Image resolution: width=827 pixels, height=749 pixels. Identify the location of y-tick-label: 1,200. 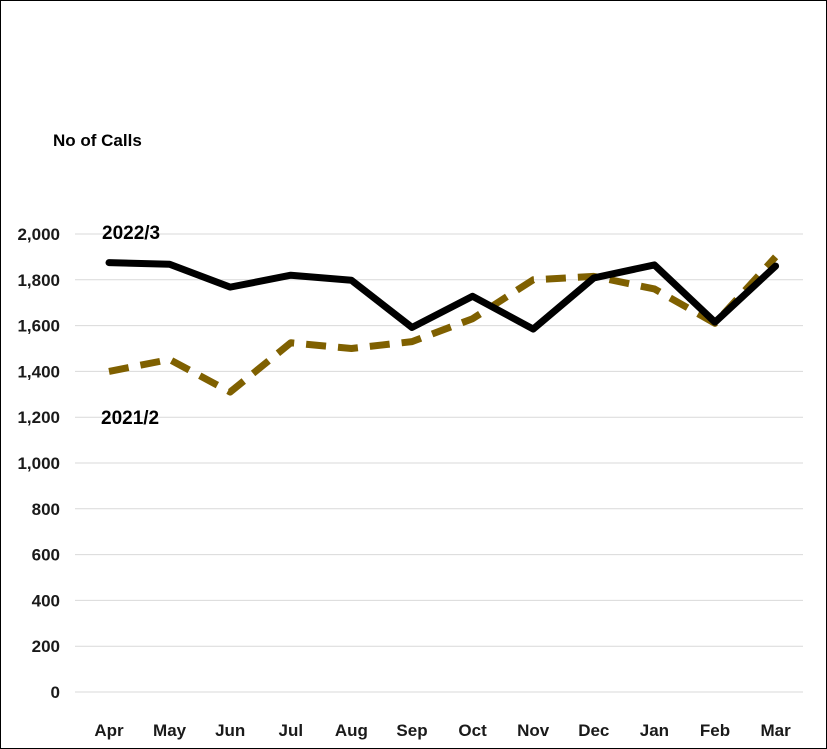
(38, 417).